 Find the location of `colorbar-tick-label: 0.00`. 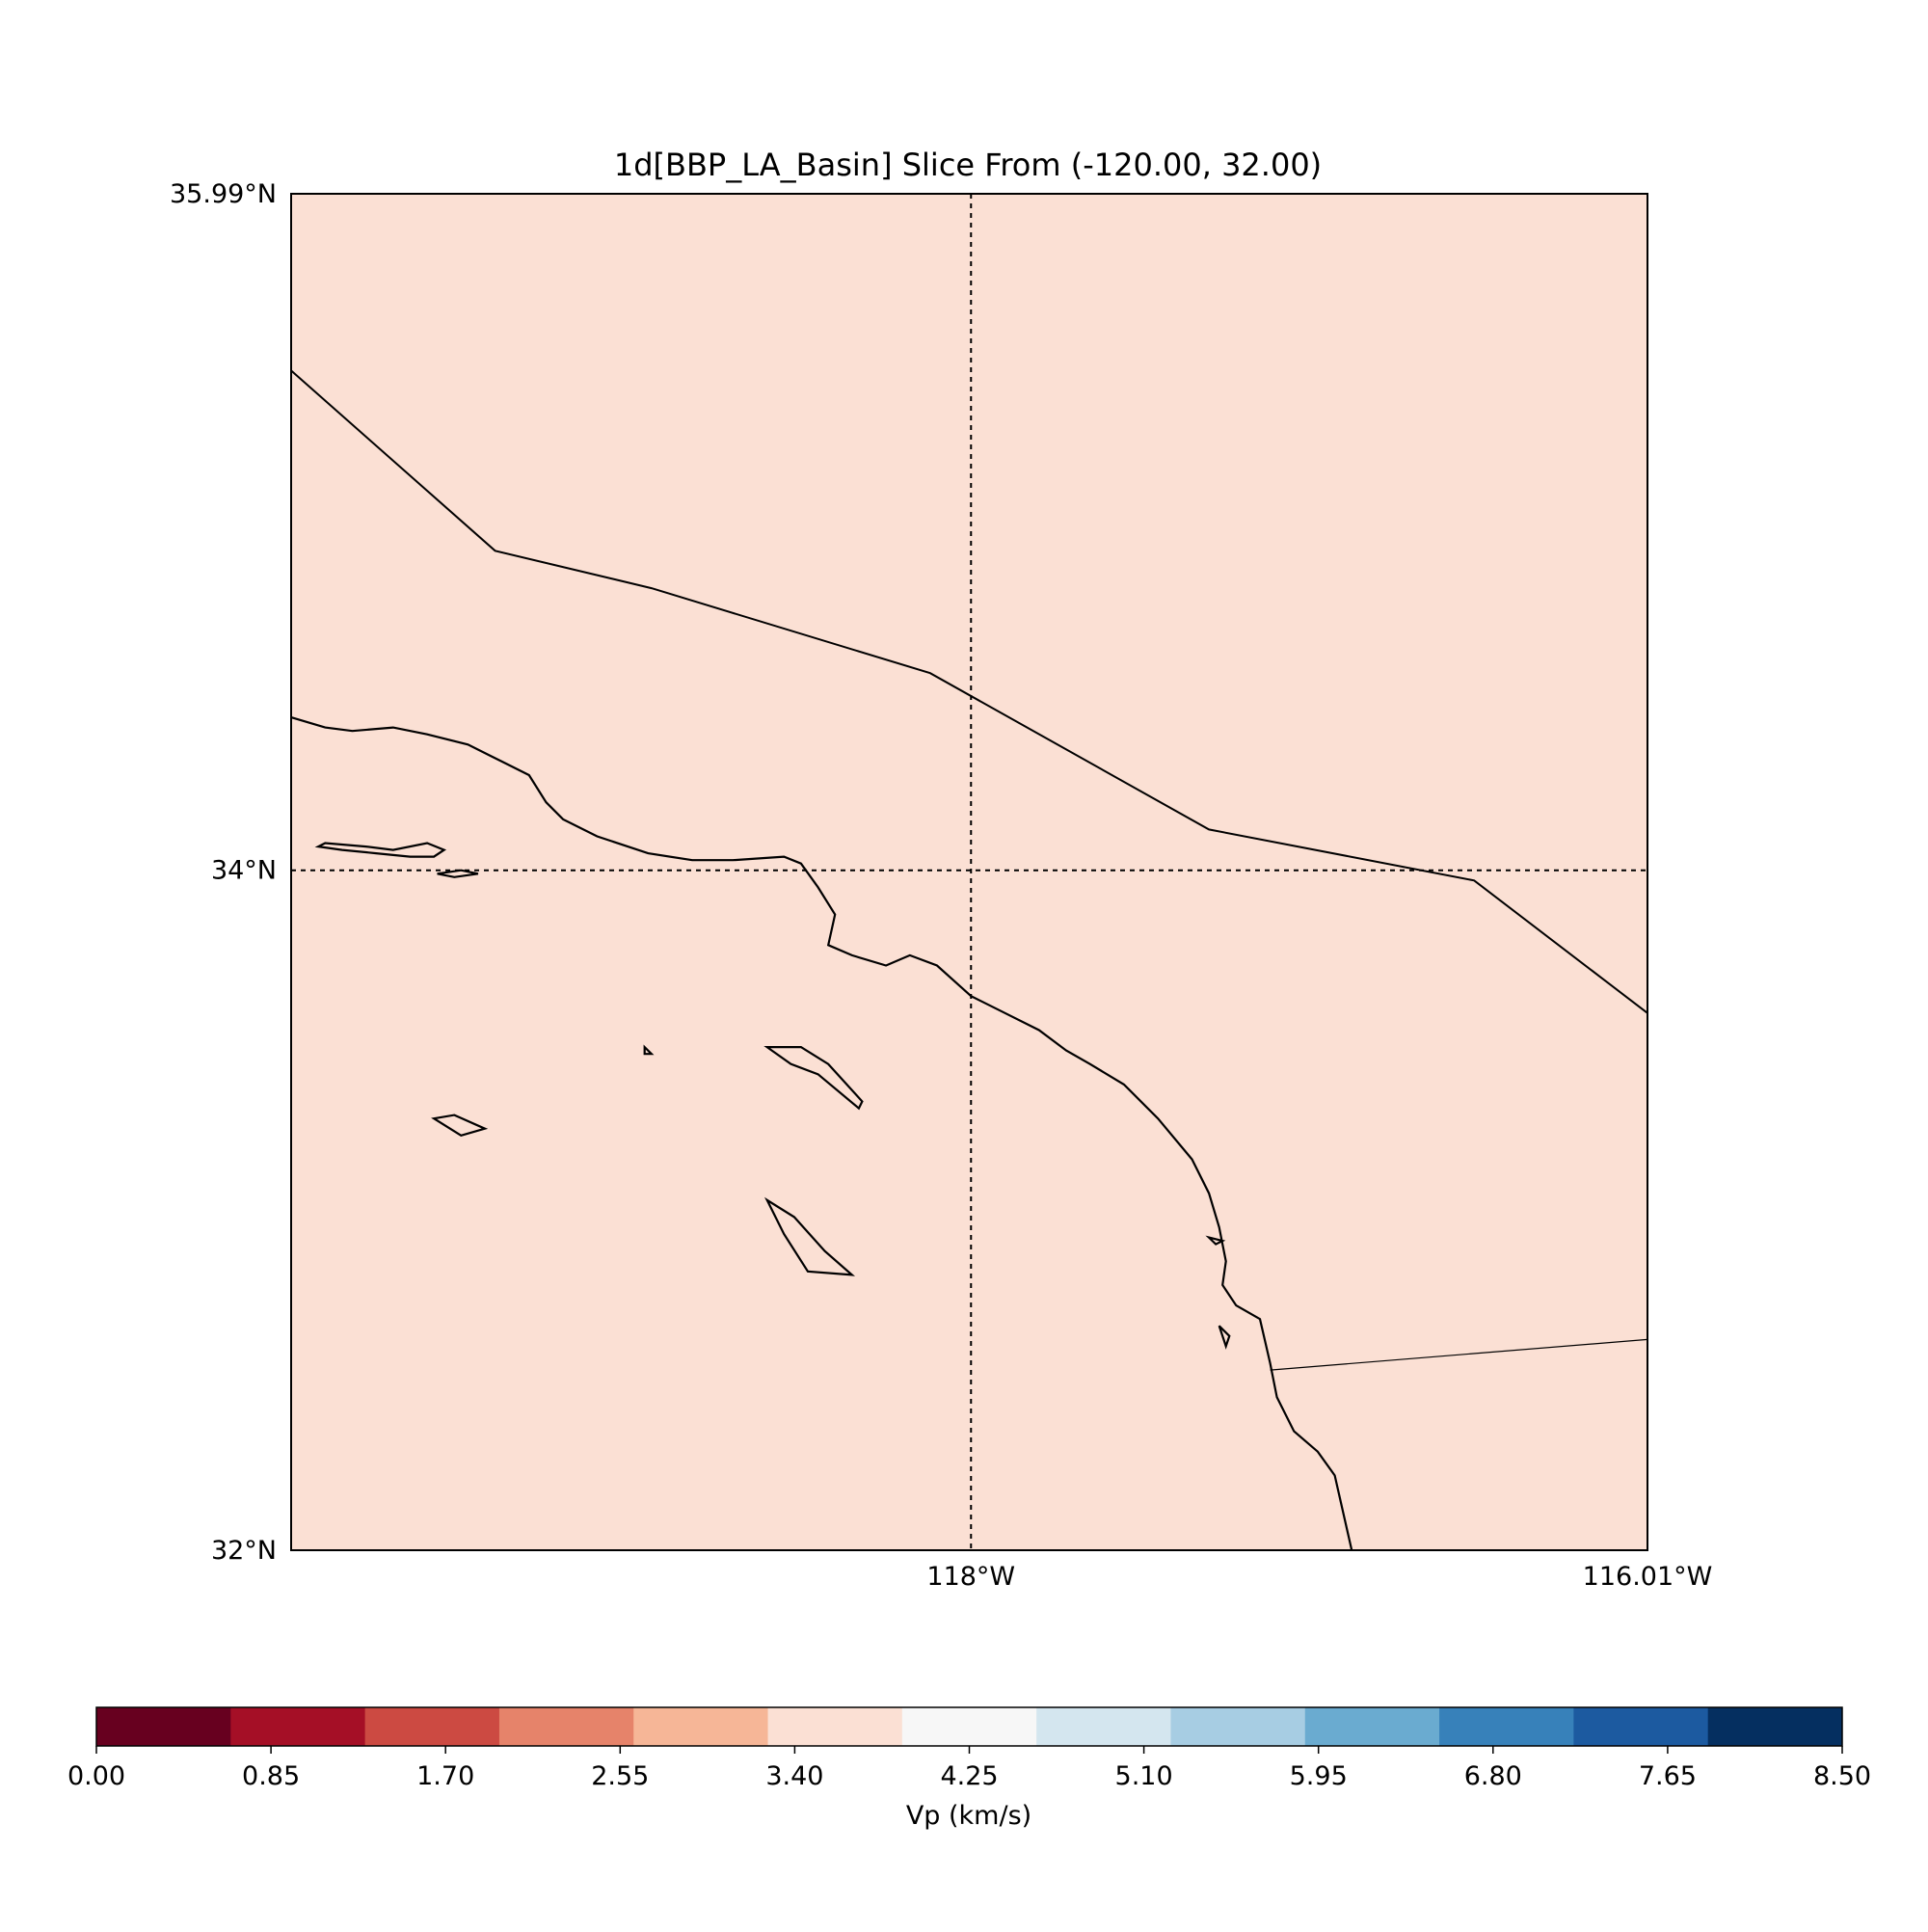

colorbar-tick-label: 0.00 is located at coordinates (96, 1776).